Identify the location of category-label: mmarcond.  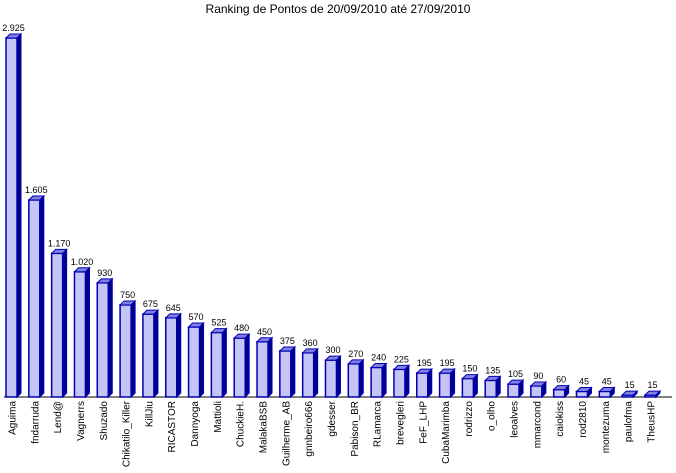
(537, 424).